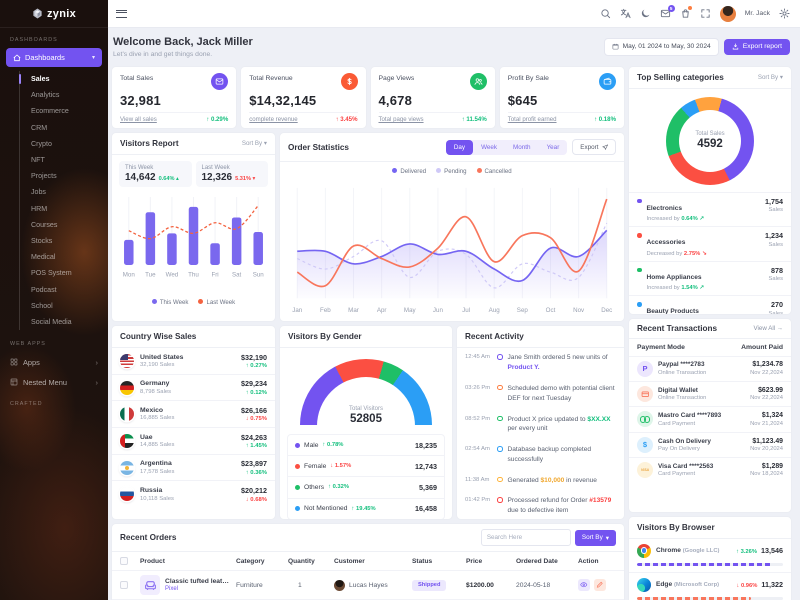  What do you see at coordinates (459, 147) in the screenshot?
I see `tab-day: Day` at bounding box center [459, 147].